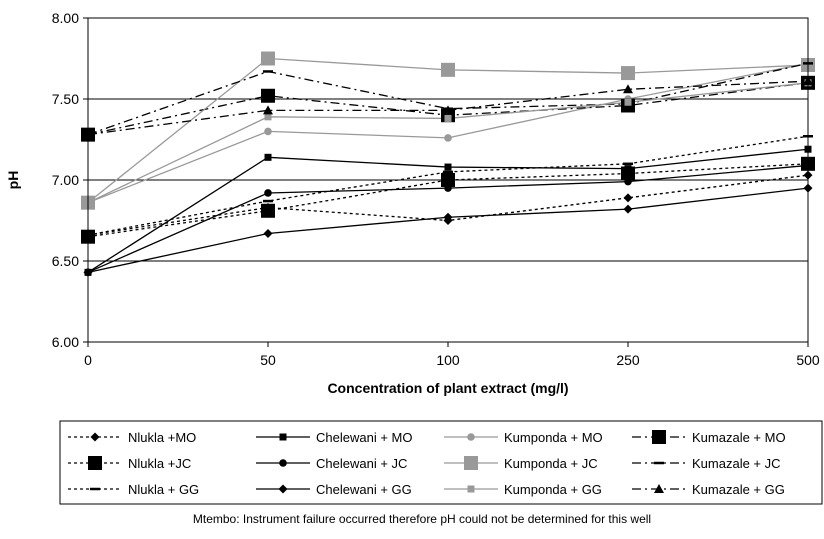 This screenshot has width=824, height=539. Describe the element at coordinates (736, 463) in the screenshot. I see `legend-label: Kumazale + JC` at that location.